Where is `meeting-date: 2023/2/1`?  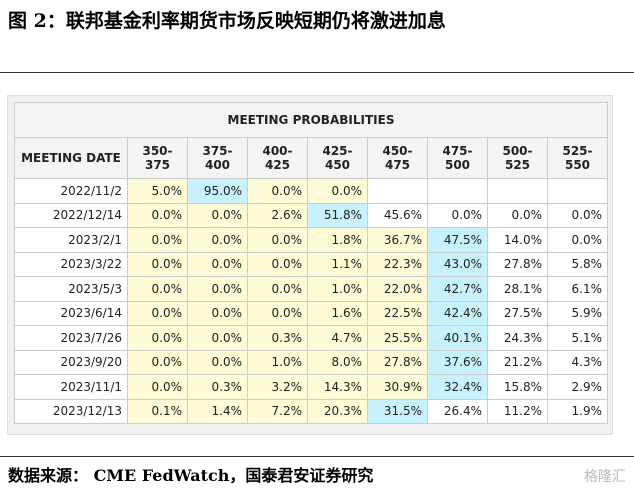
meeting-date: 2023/2/1 is located at coordinates (71, 240).